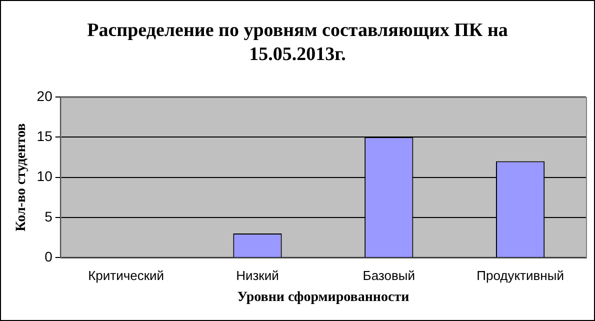  I want to click on y-tick-label: 0, so click(48, 256).